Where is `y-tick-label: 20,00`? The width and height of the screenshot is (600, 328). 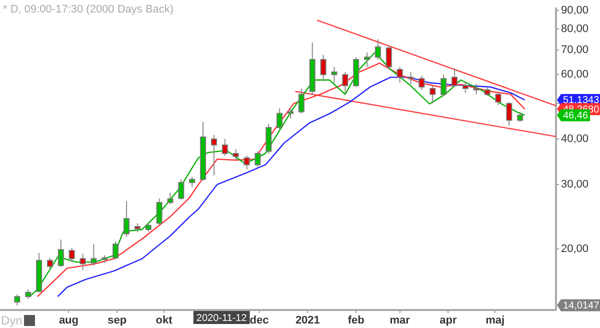 y-tick-label: 20,00 is located at coordinates (575, 248).